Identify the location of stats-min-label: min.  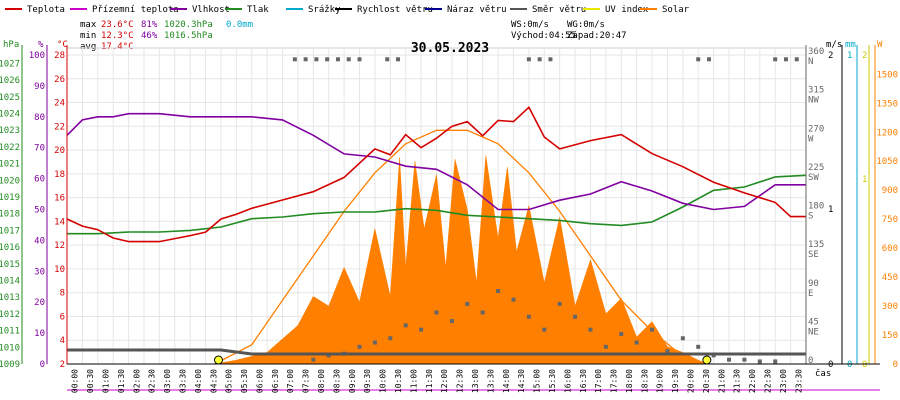
(88, 36).